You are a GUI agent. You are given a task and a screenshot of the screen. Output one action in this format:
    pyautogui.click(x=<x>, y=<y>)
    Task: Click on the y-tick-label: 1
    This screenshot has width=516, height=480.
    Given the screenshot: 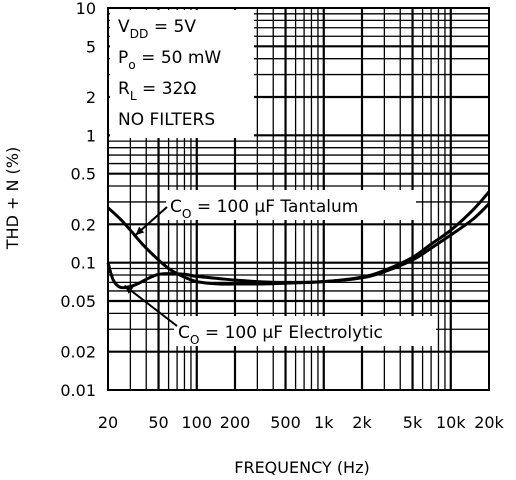 What is the action you would take?
    pyautogui.click(x=91, y=135)
    